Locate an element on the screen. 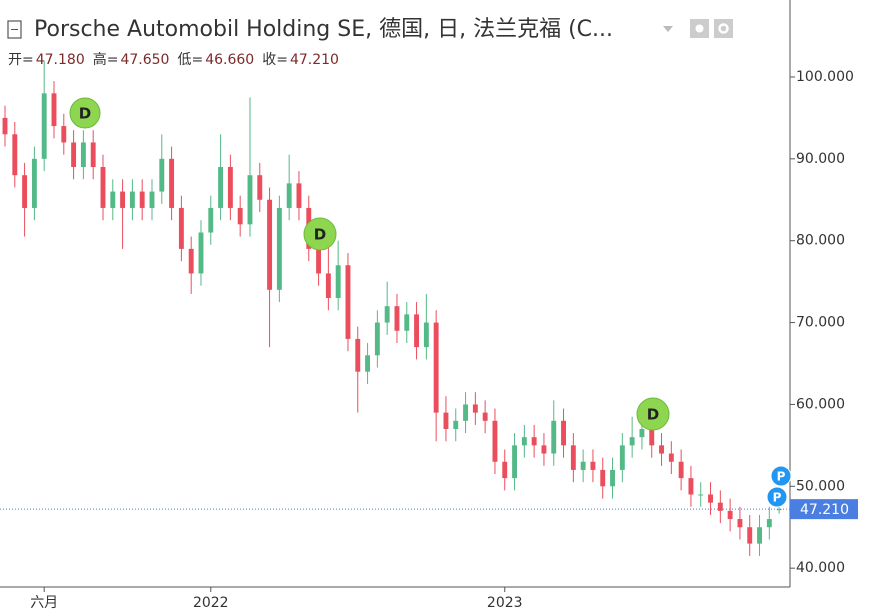 The height and width of the screenshot is (613, 881). ohlc-value: 47.180 is located at coordinates (60, 60).